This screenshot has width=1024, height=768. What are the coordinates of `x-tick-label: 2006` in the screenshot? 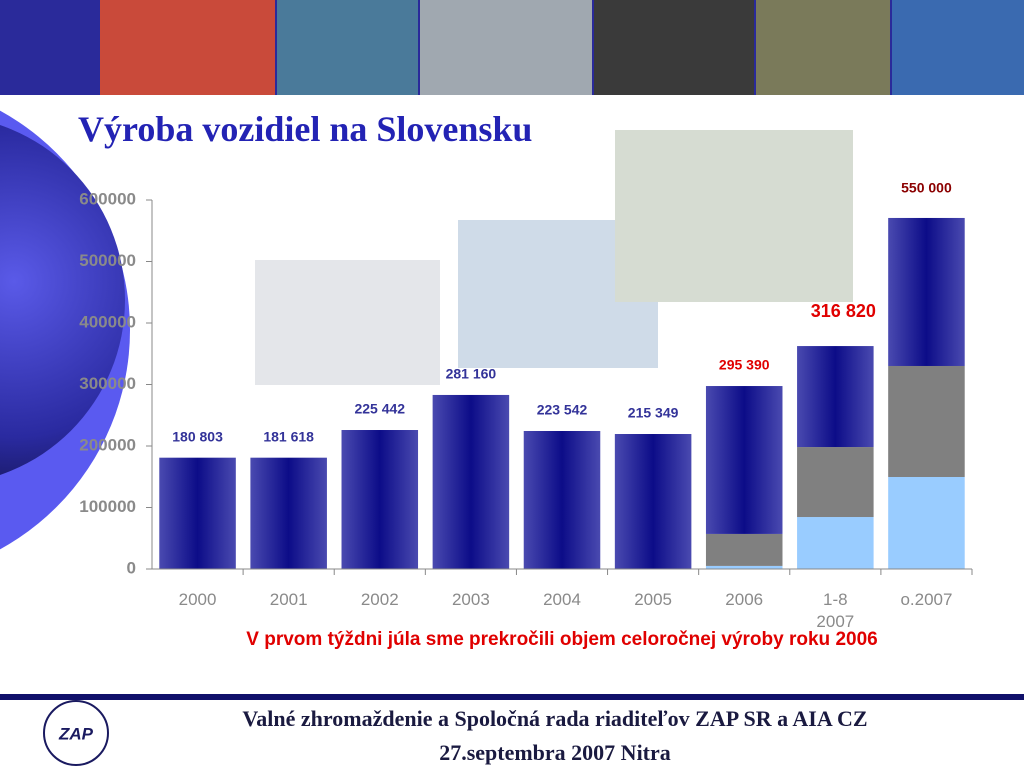 It's located at (744, 599).